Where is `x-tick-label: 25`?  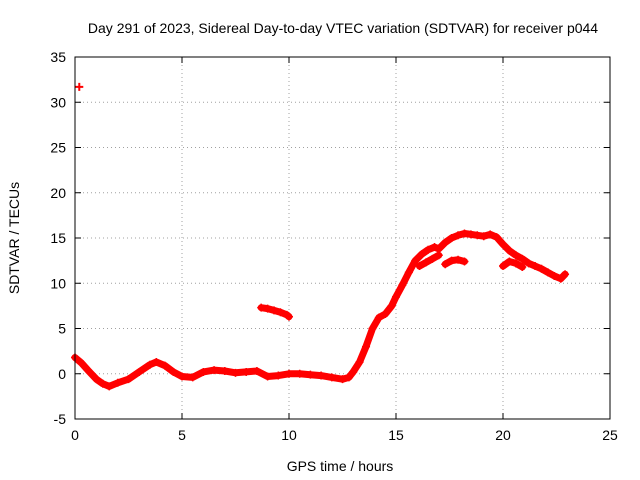 x-tick-label: 25 is located at coordinates (610, 435).